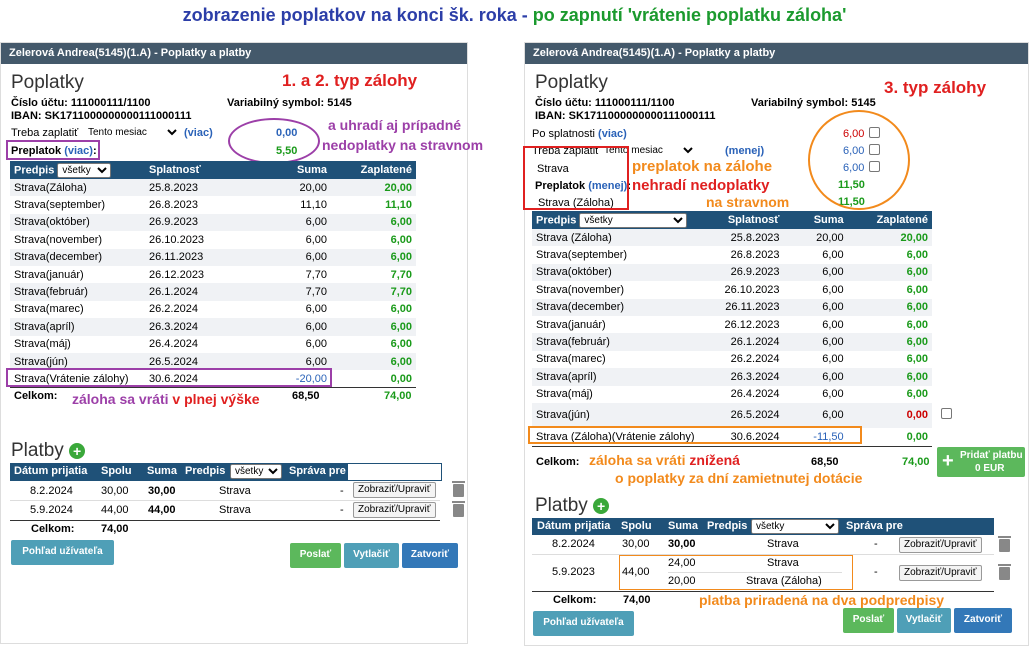 This screenshot has width=1029, height=646. I want to click on left-row-splatnost: 26.3.2024, so click(173, 326).